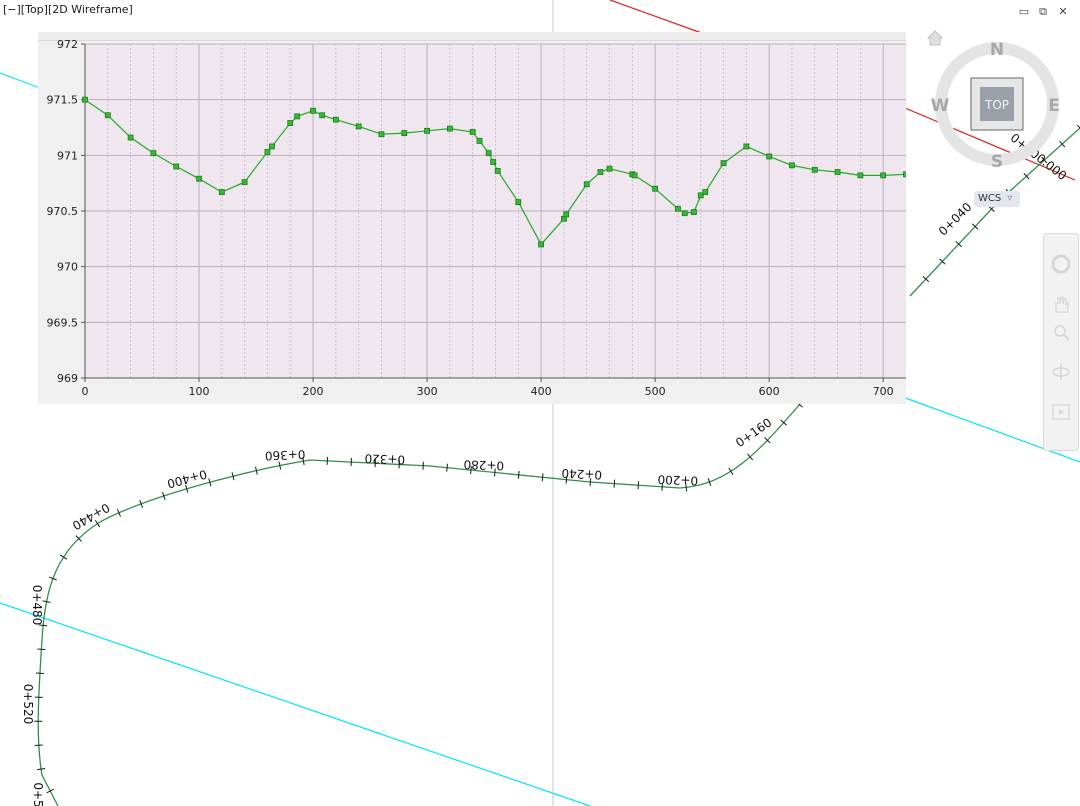 The height and width of the screenshot is (806, 1080). Describe the element at coordinates (1054, 106) in the screenshot. I see `compass-east: E` at that location.